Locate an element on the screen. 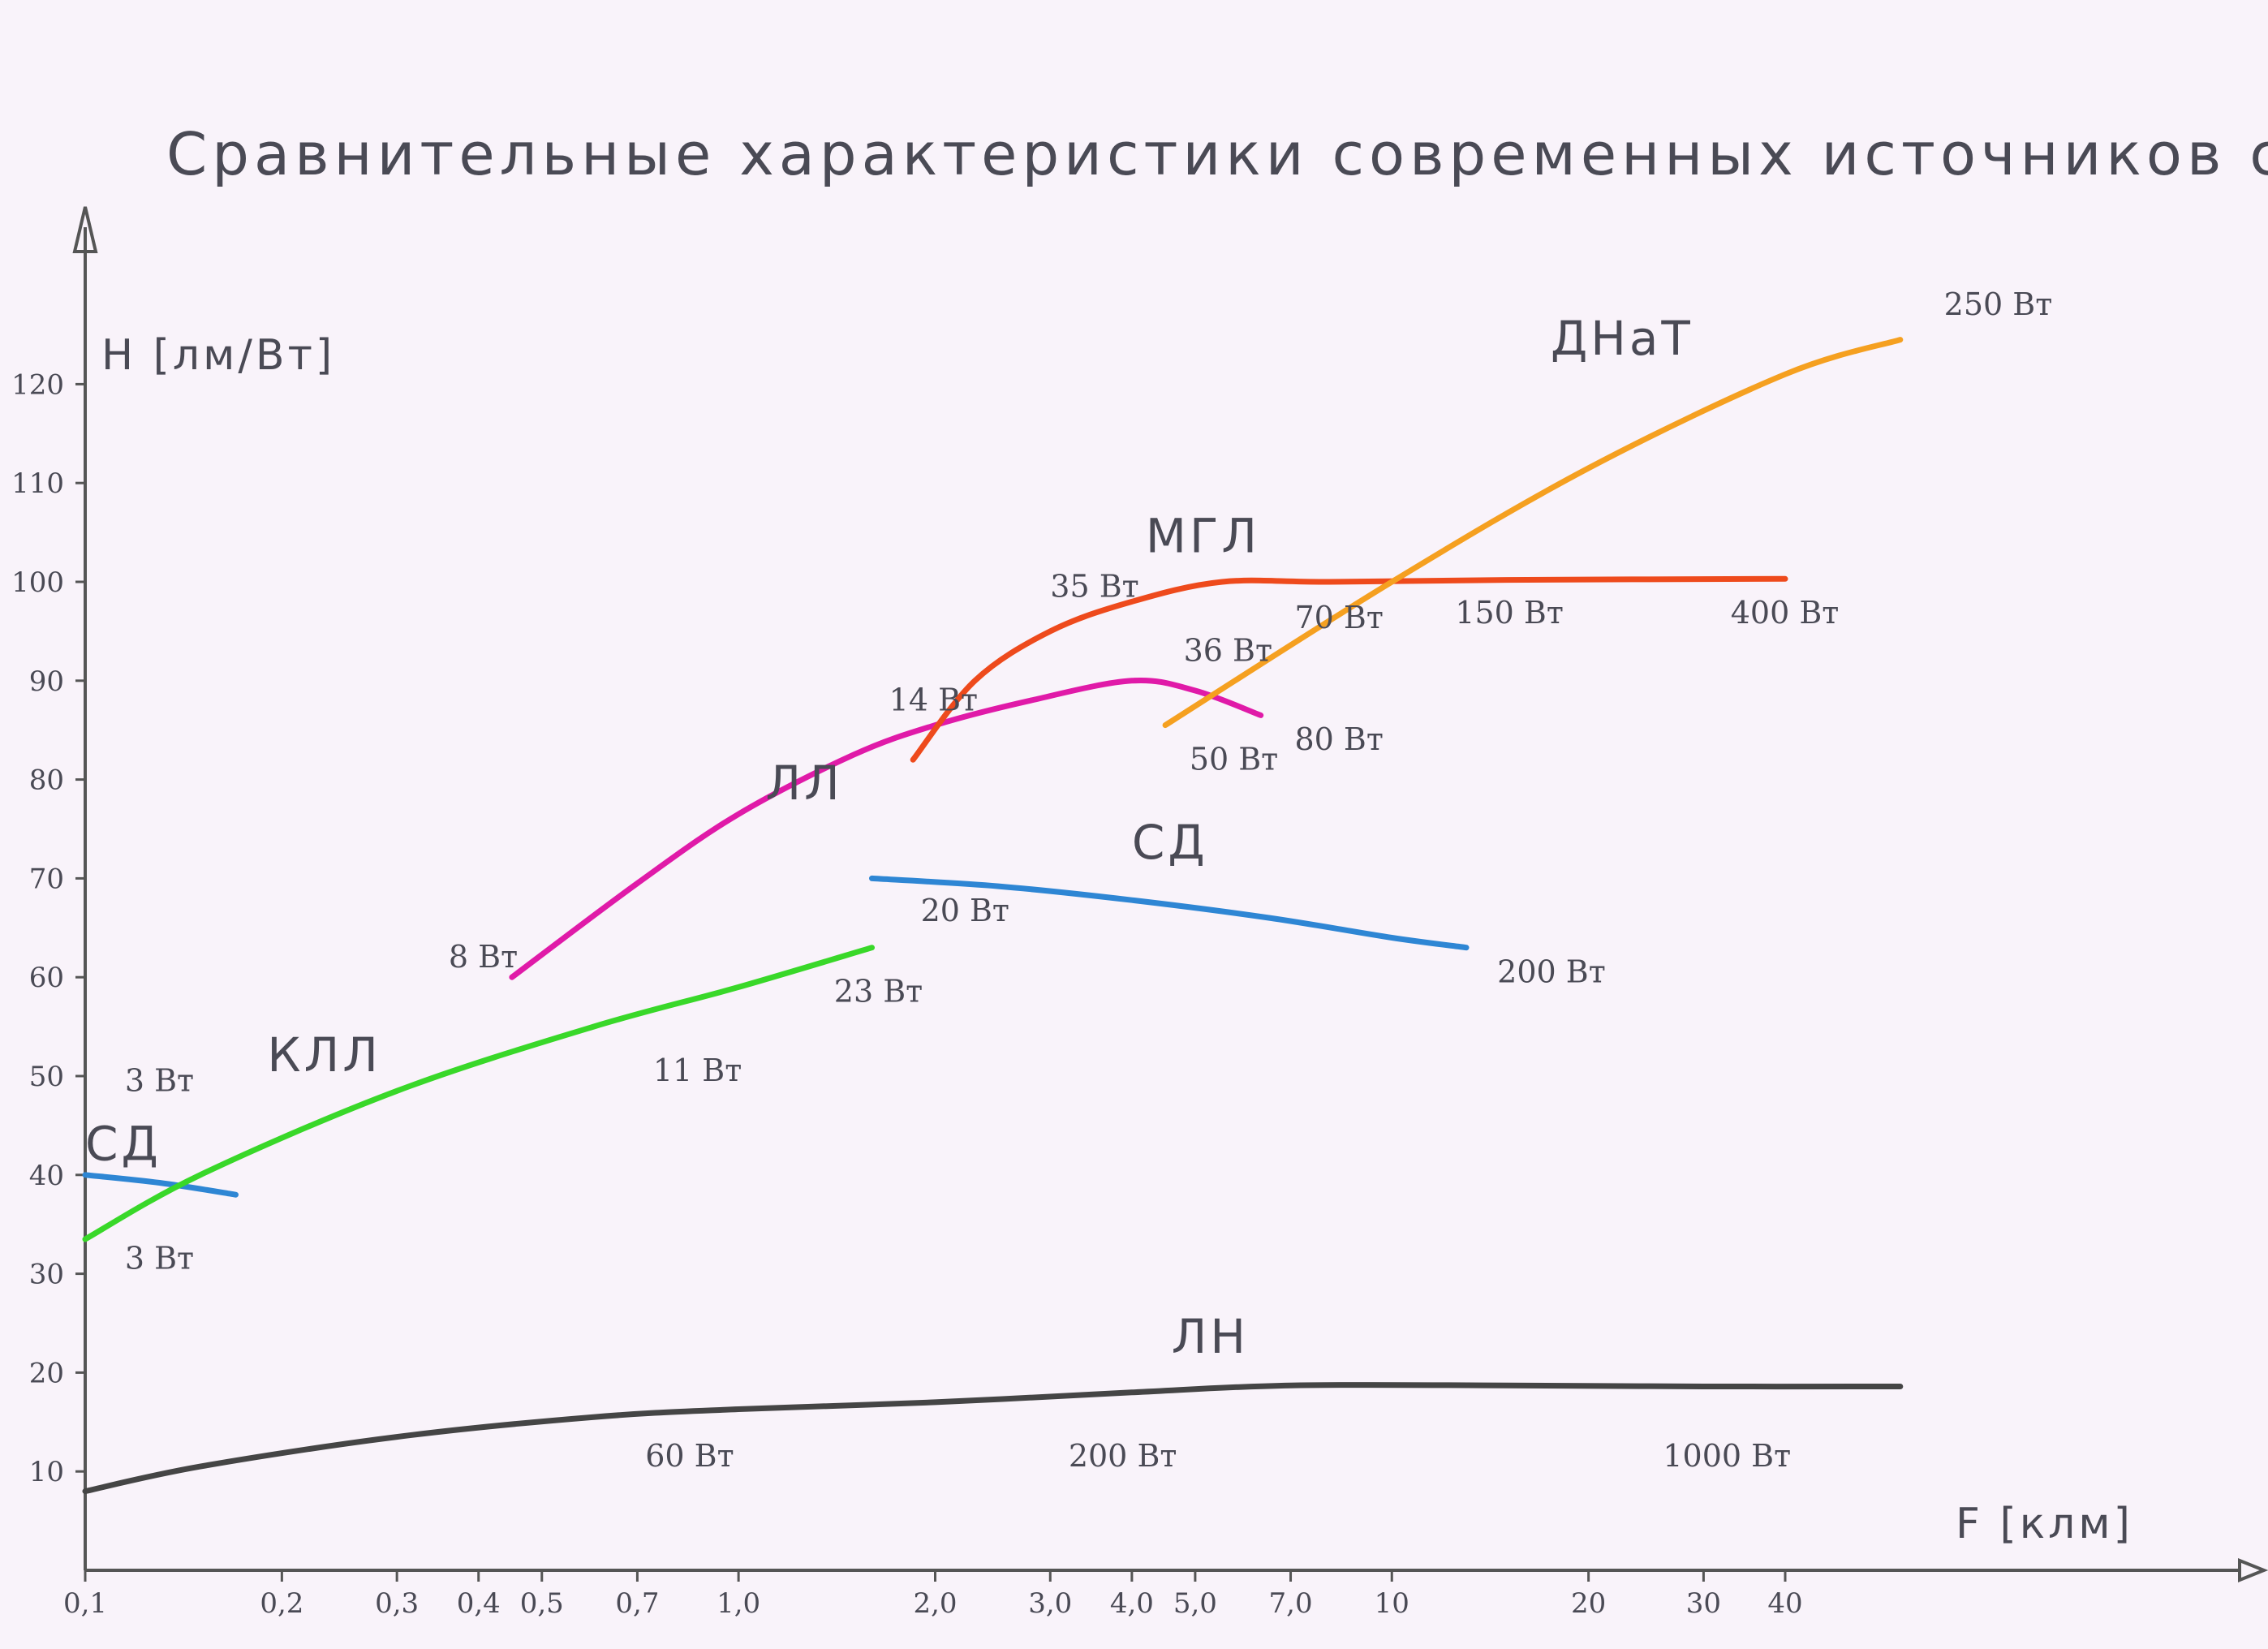  x-tick-label: 2,0 is located at coordinates (935, 1603).